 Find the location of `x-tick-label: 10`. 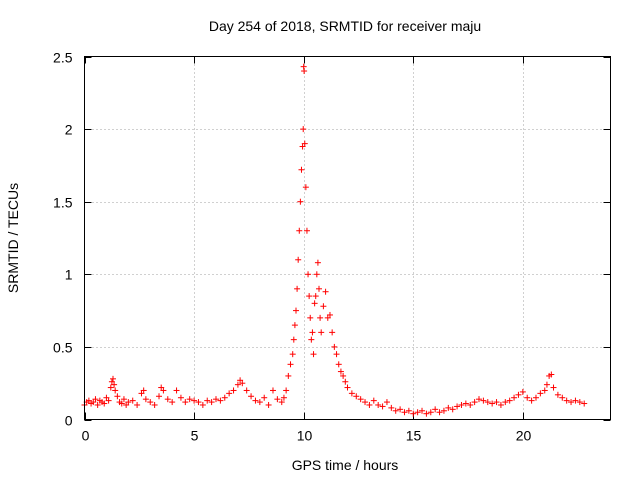

x-tick-label: 10 is located at coordinates (305, 436).